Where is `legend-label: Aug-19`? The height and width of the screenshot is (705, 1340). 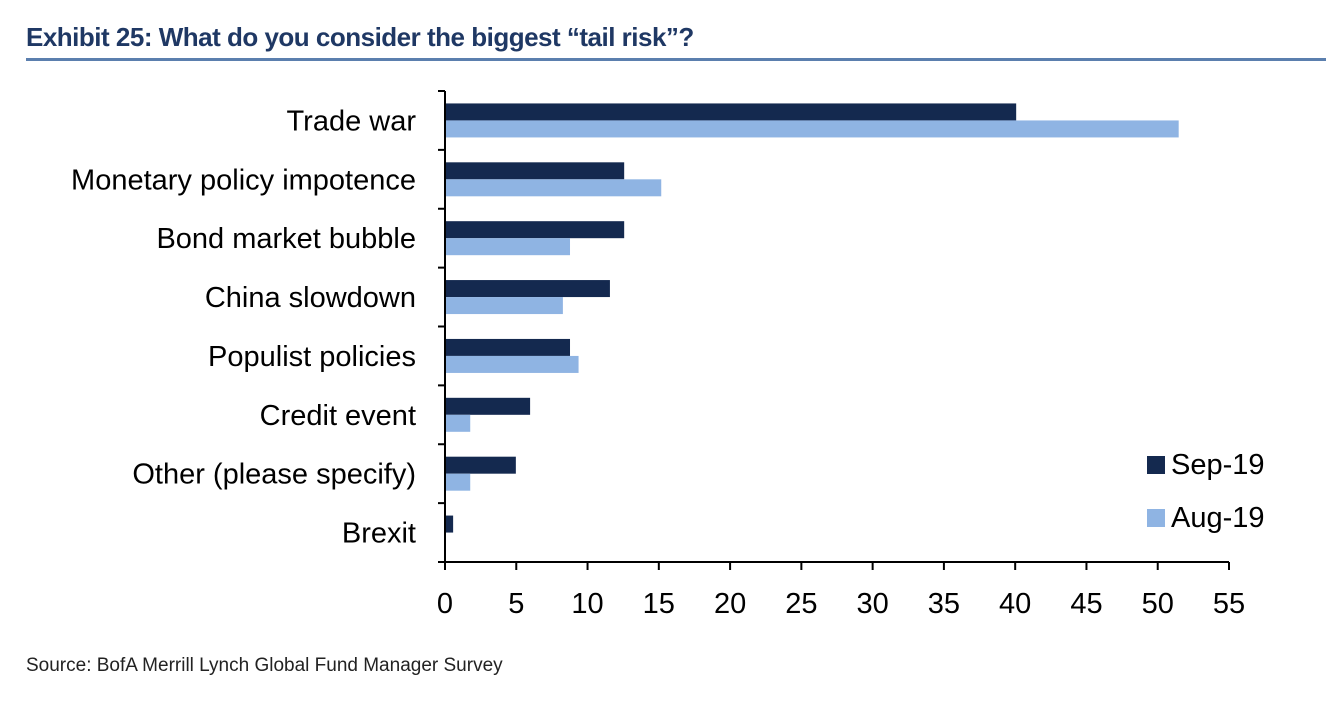
legend-label: Aug-19 is located at coordinates (1218, 518).